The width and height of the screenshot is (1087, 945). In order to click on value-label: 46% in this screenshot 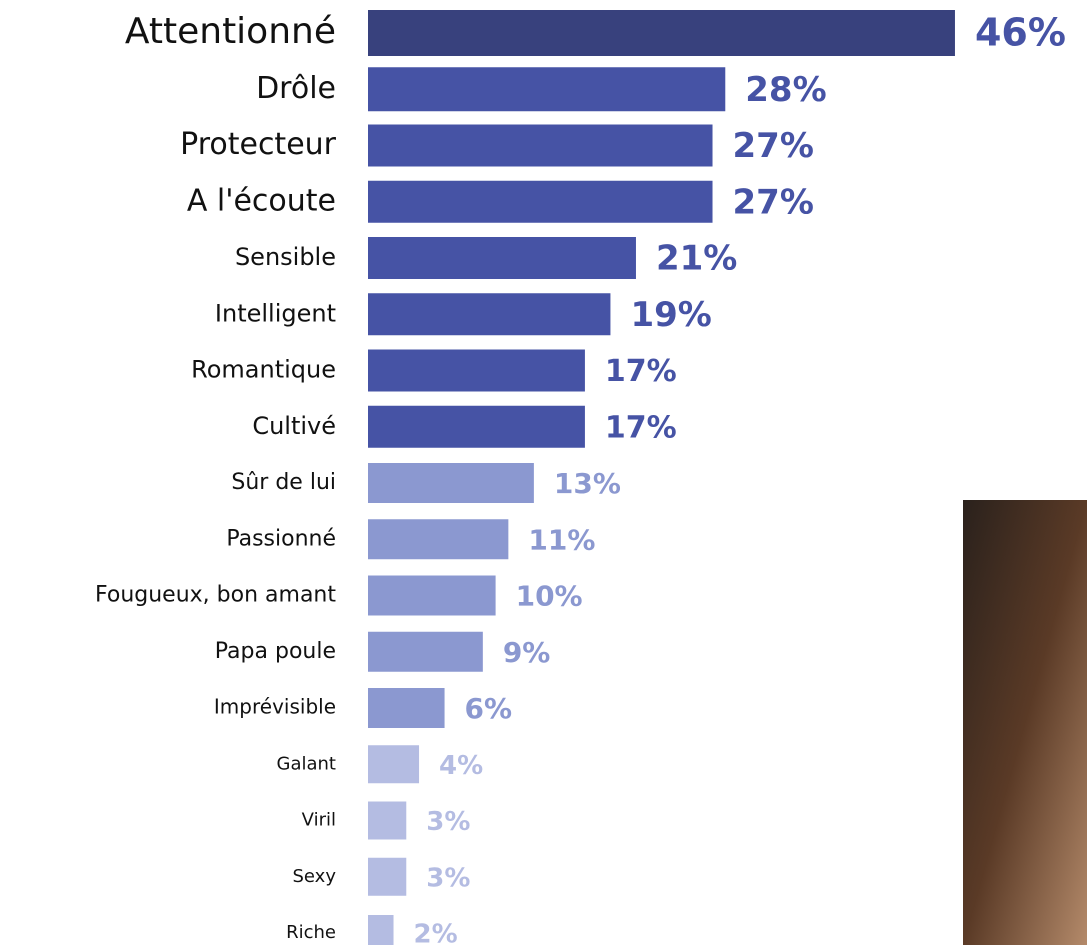, I will do `click(1020, 33)`.